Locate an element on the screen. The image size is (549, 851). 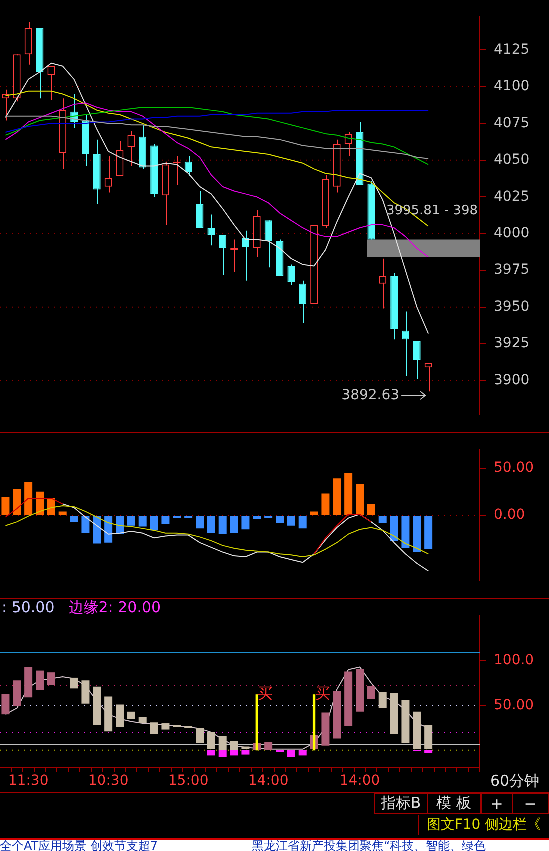
y-tick-label: 3950 is located at coordinates (512, 306).